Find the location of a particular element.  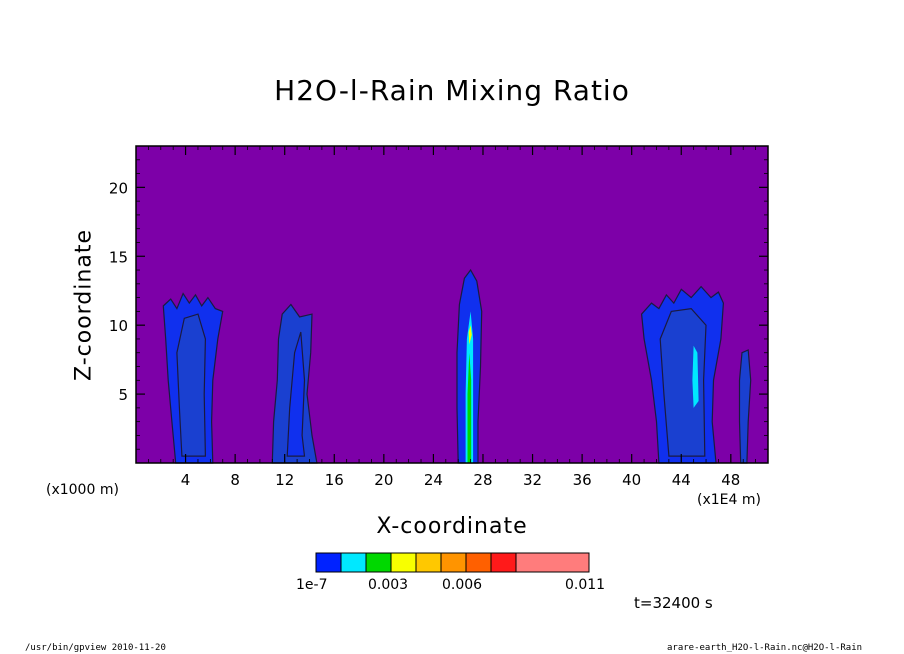

x-tick-label: 12 is located at coordinates (284, 480).